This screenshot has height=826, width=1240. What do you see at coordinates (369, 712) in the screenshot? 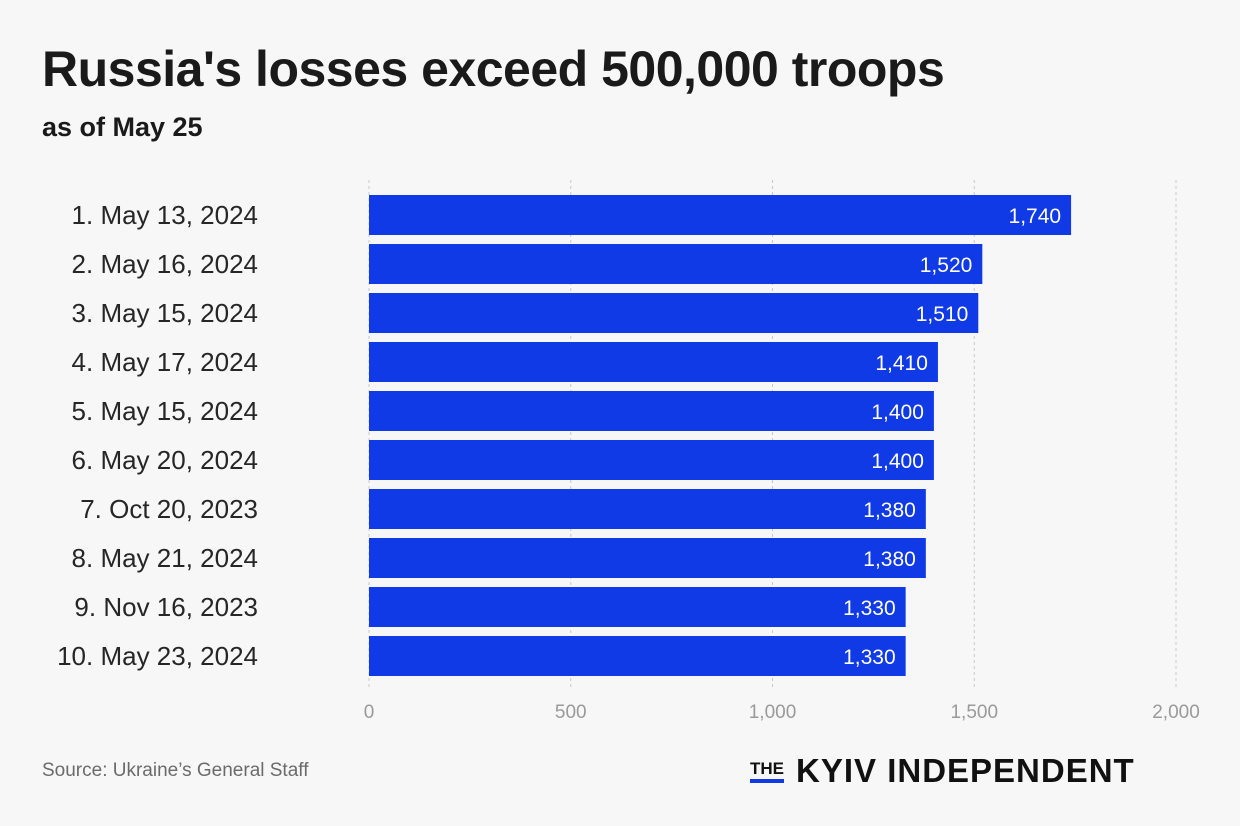
I see `x-tick-label: 0` at bounding box center [369, 712].